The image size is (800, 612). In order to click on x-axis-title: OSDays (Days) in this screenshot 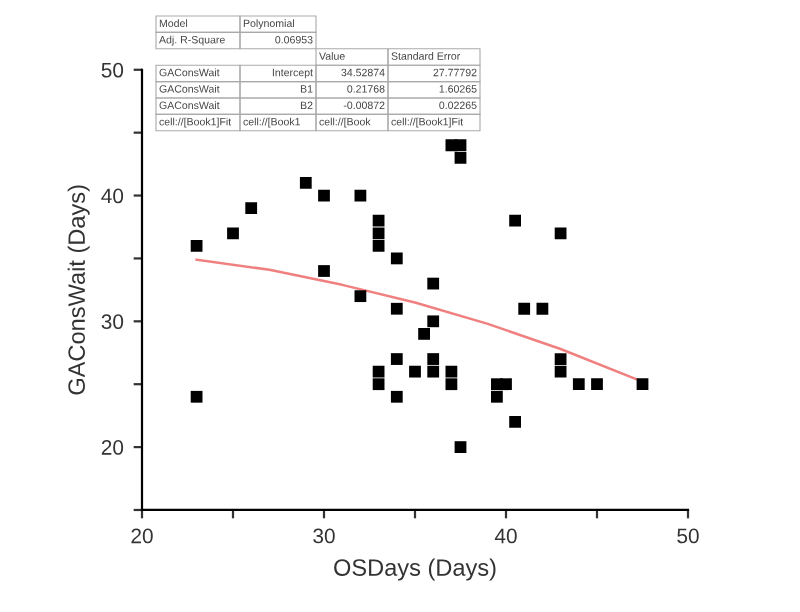, I will do `click(415, 569)`.